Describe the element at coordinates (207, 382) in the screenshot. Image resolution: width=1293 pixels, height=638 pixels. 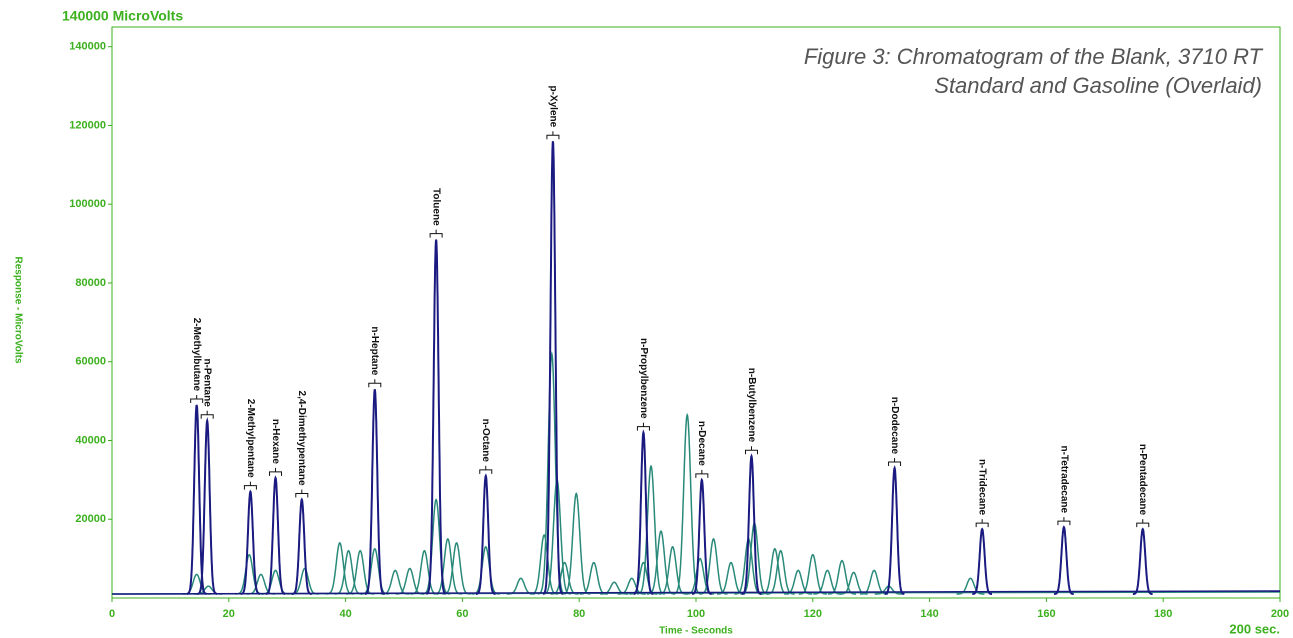
I see `peak-label: n-Pentane` at that location.